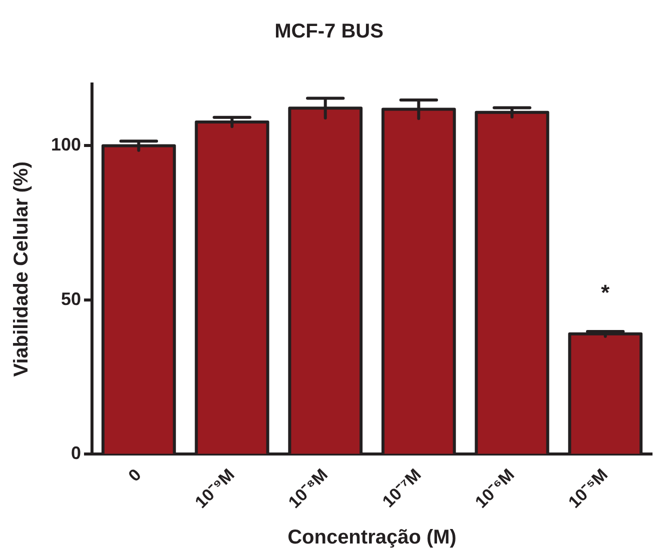 The image size is (658, 560). I want to click on y-axis-title: Viabilidade Celular (%), so click(21, 269).